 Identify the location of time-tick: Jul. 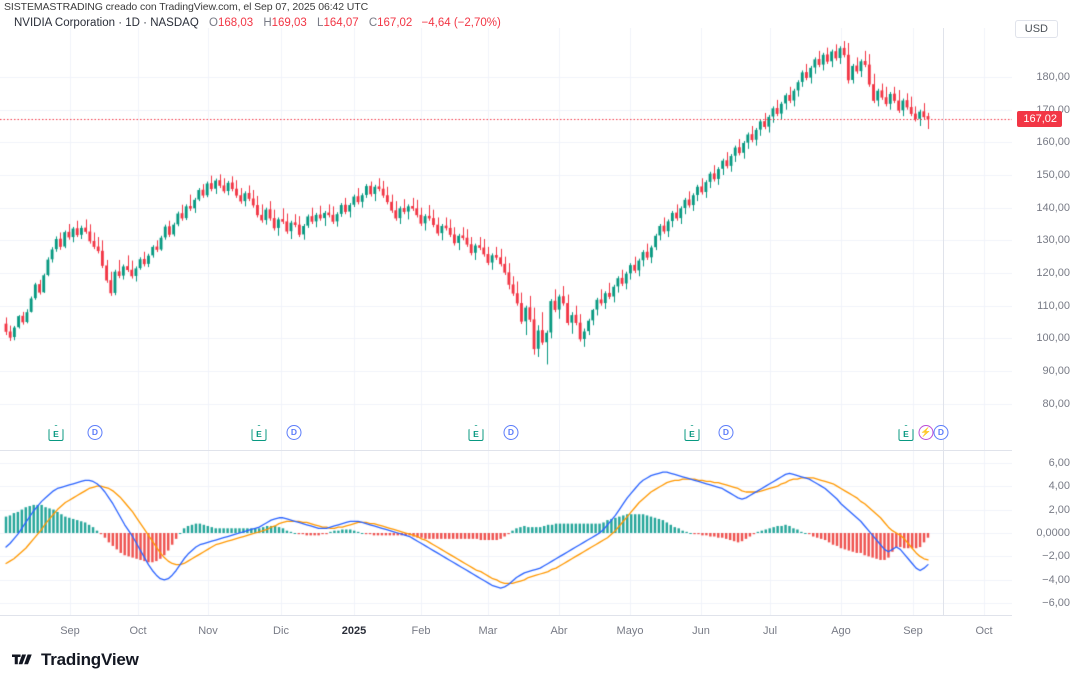
(770, 631).